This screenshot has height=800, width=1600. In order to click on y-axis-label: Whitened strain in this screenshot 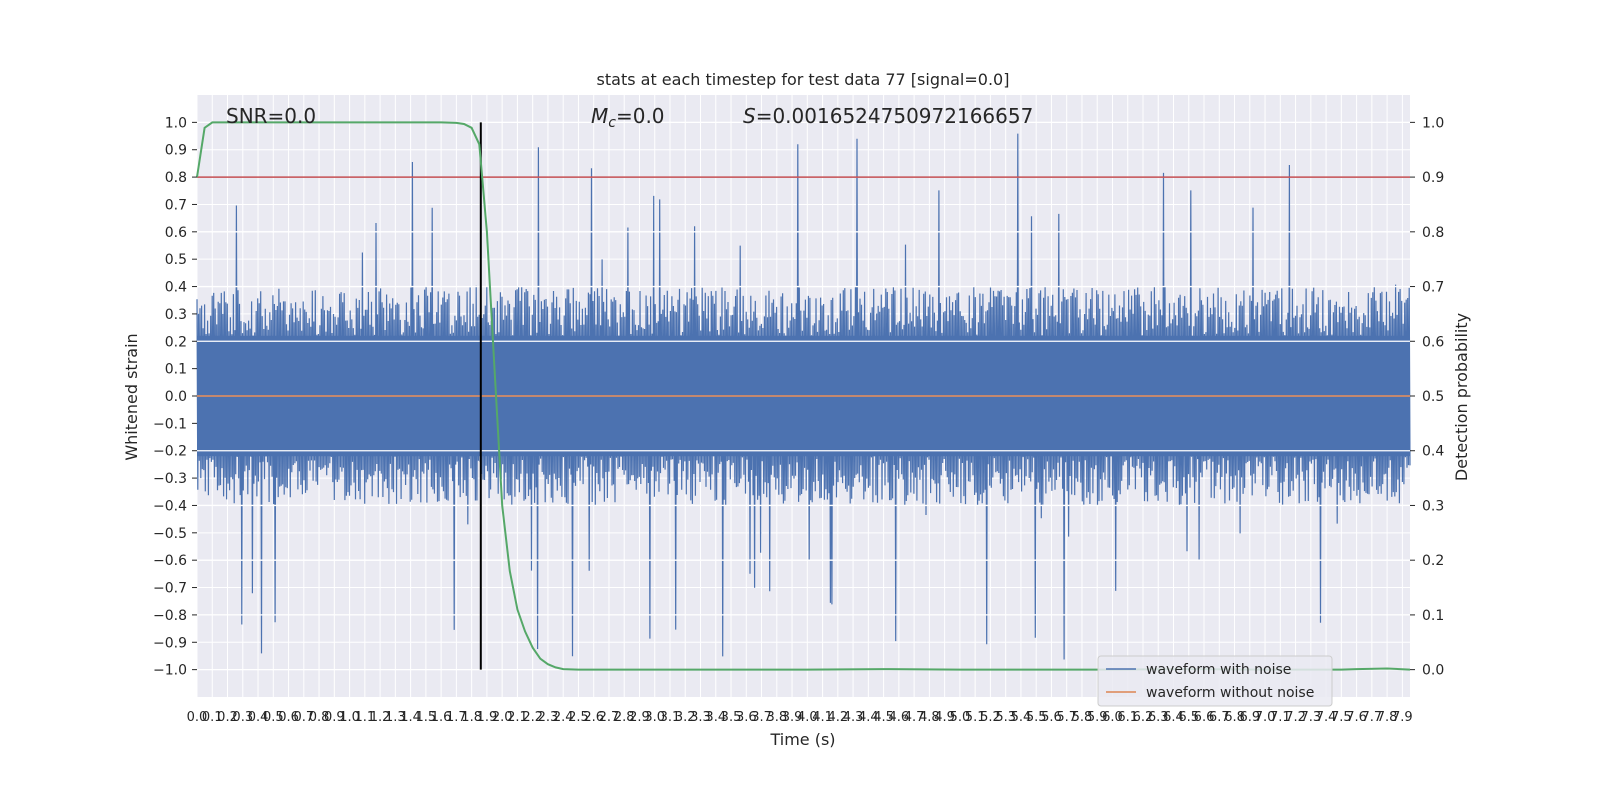, I will do `click(131, 396)`.